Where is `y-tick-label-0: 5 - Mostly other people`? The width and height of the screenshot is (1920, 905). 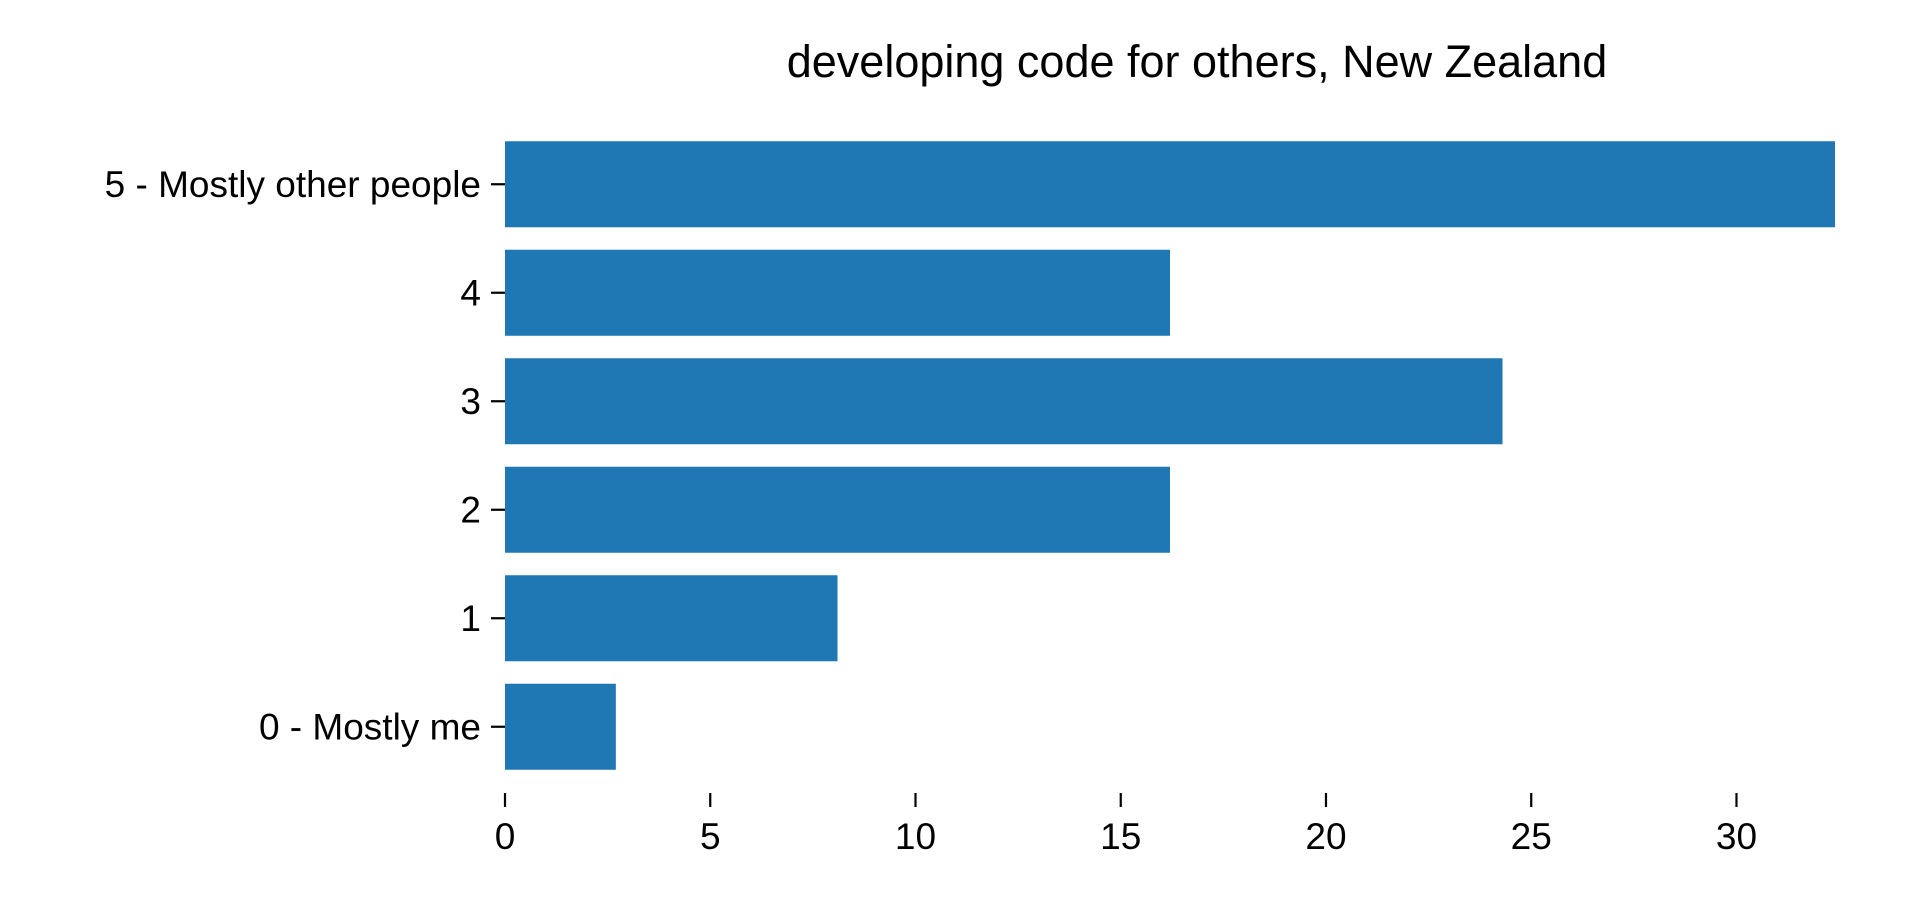
y-tick-label-0: 5 - Mostly other people is located at coordinates (293, 184).